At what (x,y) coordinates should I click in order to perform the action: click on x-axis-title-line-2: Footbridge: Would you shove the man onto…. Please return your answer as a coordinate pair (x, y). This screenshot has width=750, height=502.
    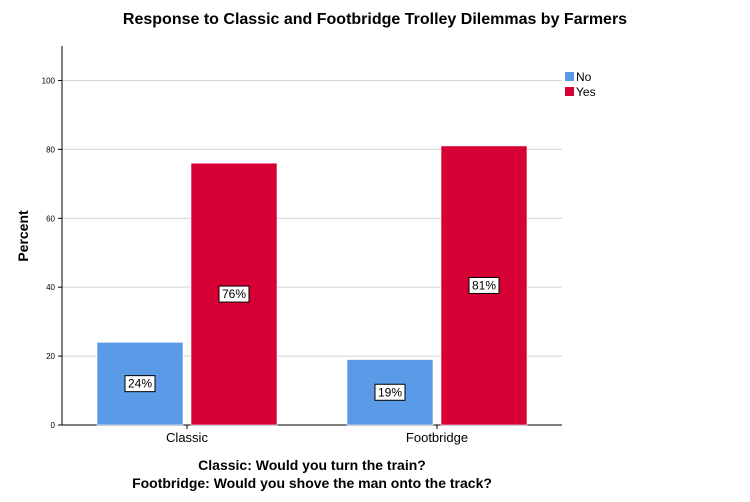
    Looking at the image, I should click on (312, 483).